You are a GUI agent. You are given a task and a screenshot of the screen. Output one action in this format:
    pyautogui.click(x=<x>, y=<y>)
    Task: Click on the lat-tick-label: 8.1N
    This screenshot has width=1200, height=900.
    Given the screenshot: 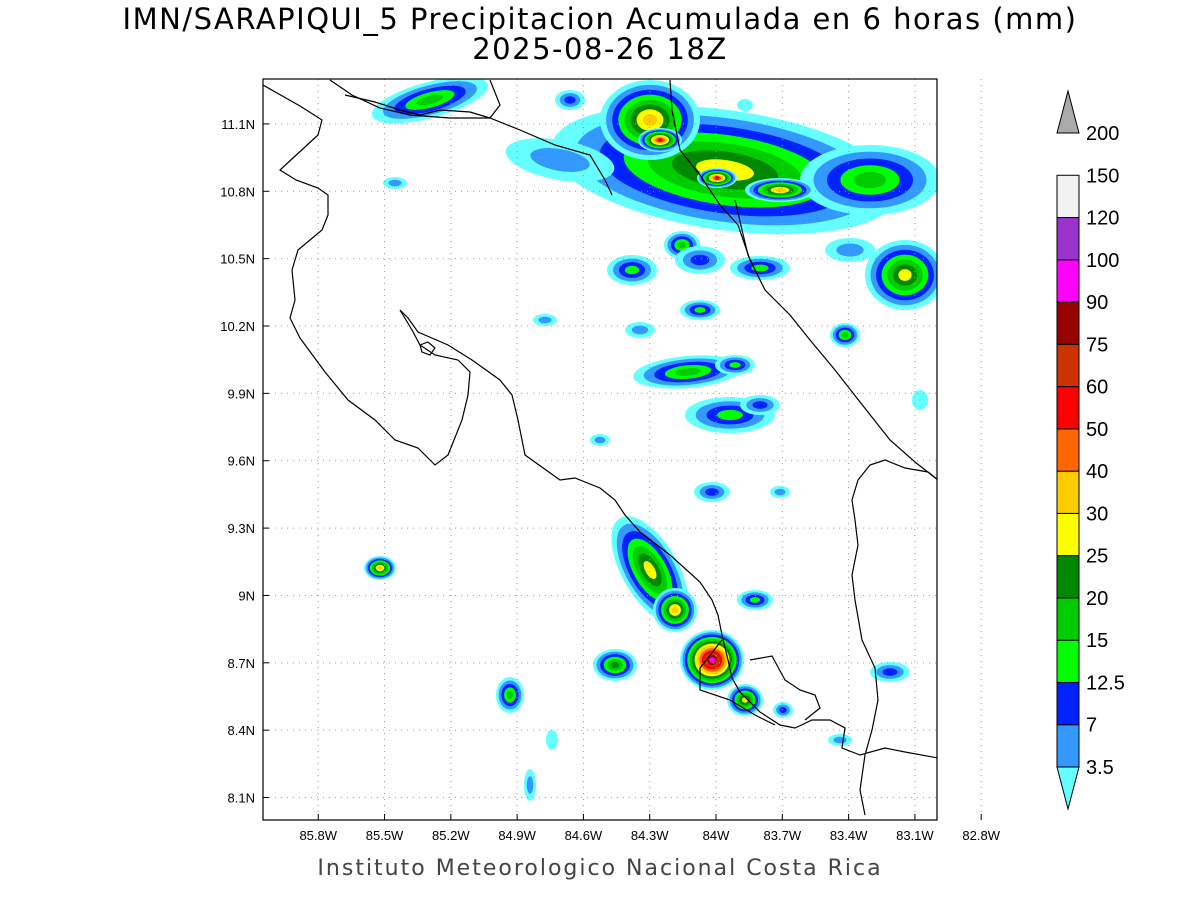 What is the action you would take?
    pyautogui.click(x=241, y=798)
    